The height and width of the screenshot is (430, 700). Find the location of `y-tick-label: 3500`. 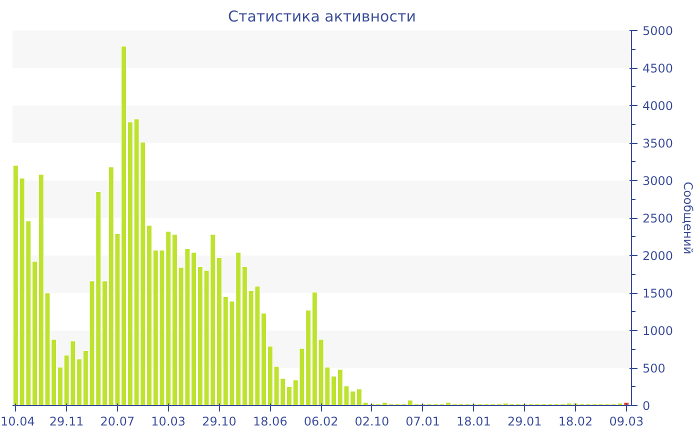

y-tick-label: 3500 is located at coordinates (658, 143).